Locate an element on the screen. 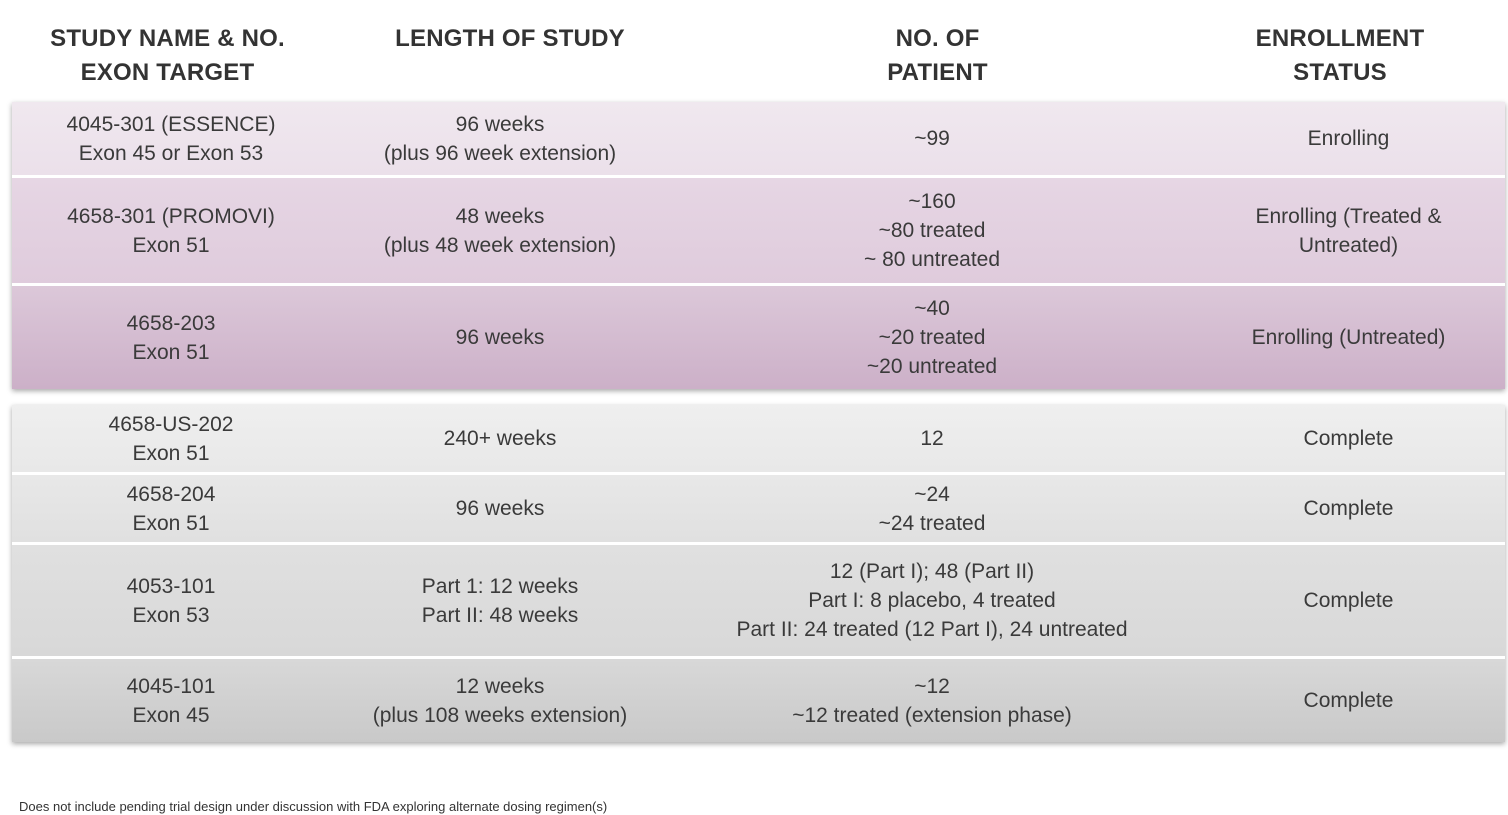  patients-cell: ~99 is located at coordinates (932, 138).